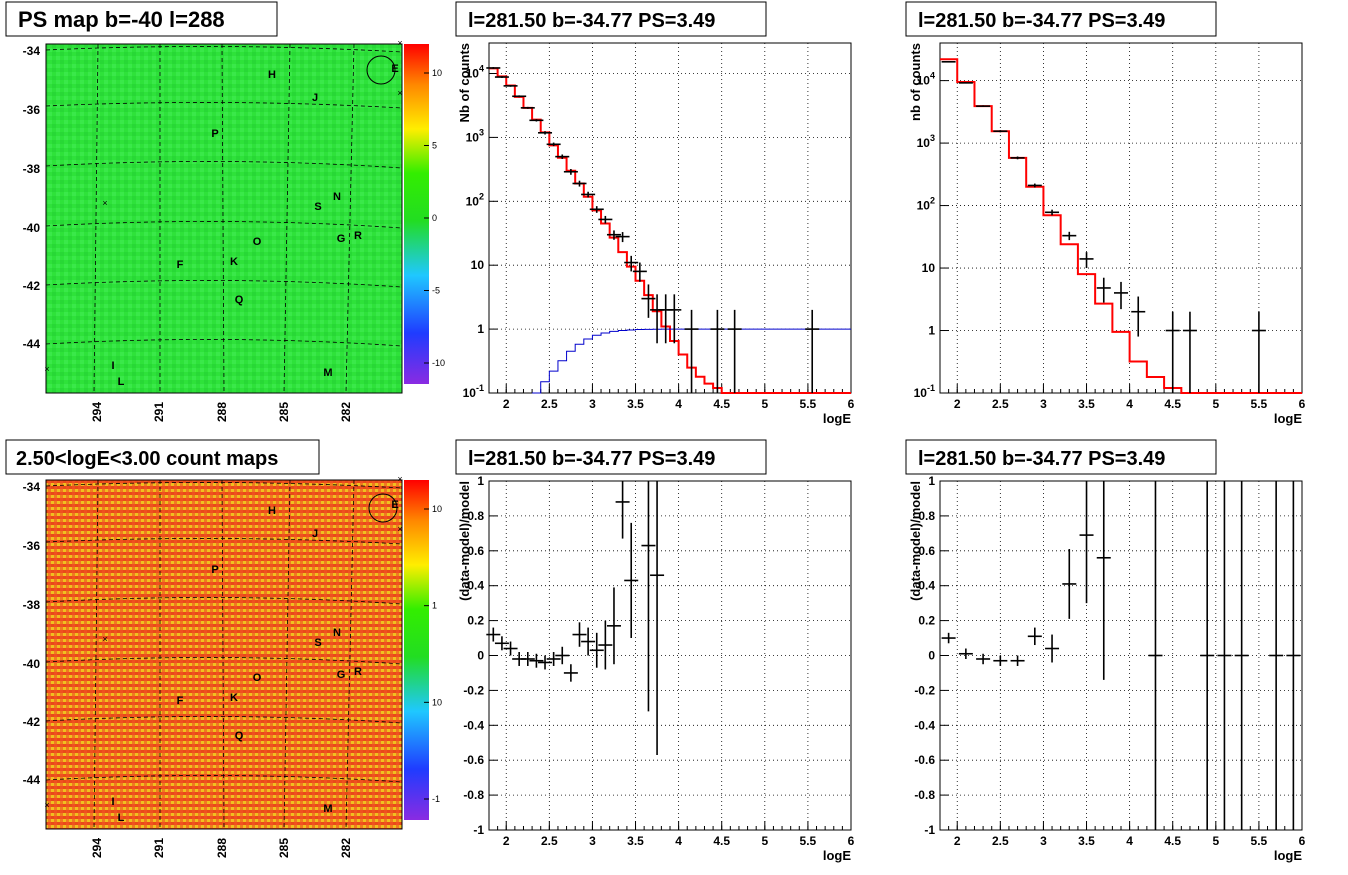 The height and width of the screenshot is (875, 1348). I want to click on source-label-P: P, so click(214, 134).